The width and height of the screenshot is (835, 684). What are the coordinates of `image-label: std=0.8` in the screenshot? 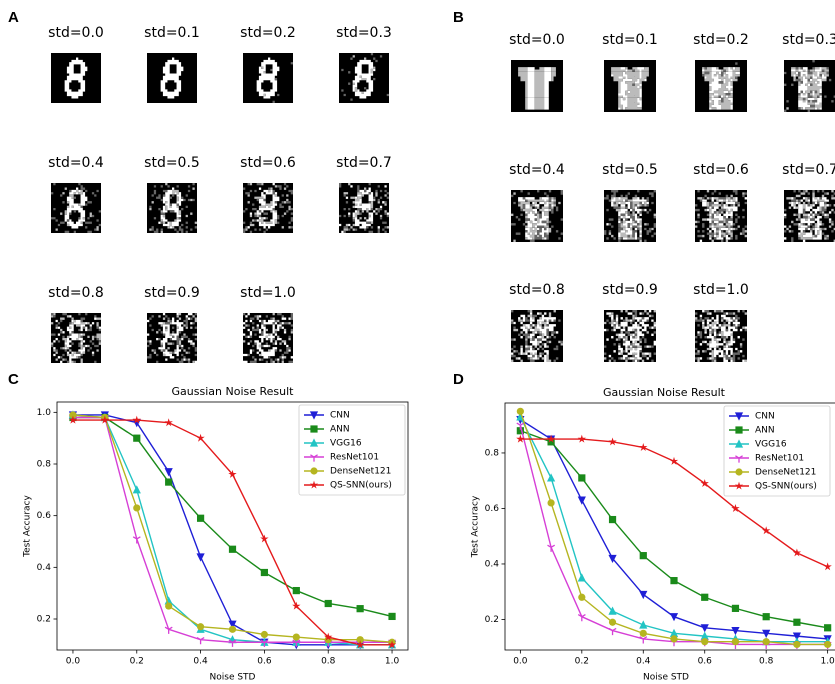 It's located at (76, 293).